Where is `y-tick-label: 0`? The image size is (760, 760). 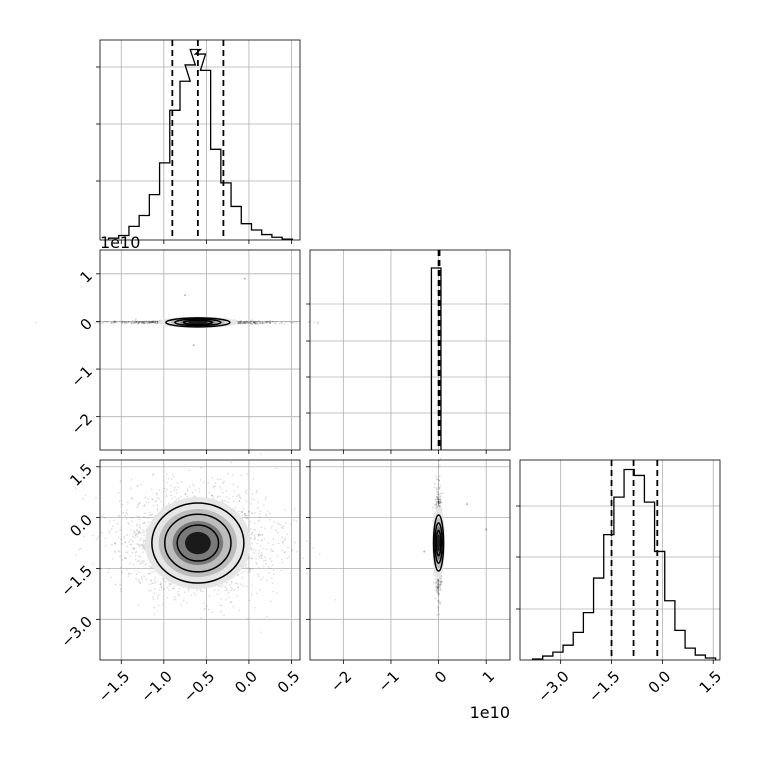
y-tick-label: 0 is located at coordinates (86, 324).